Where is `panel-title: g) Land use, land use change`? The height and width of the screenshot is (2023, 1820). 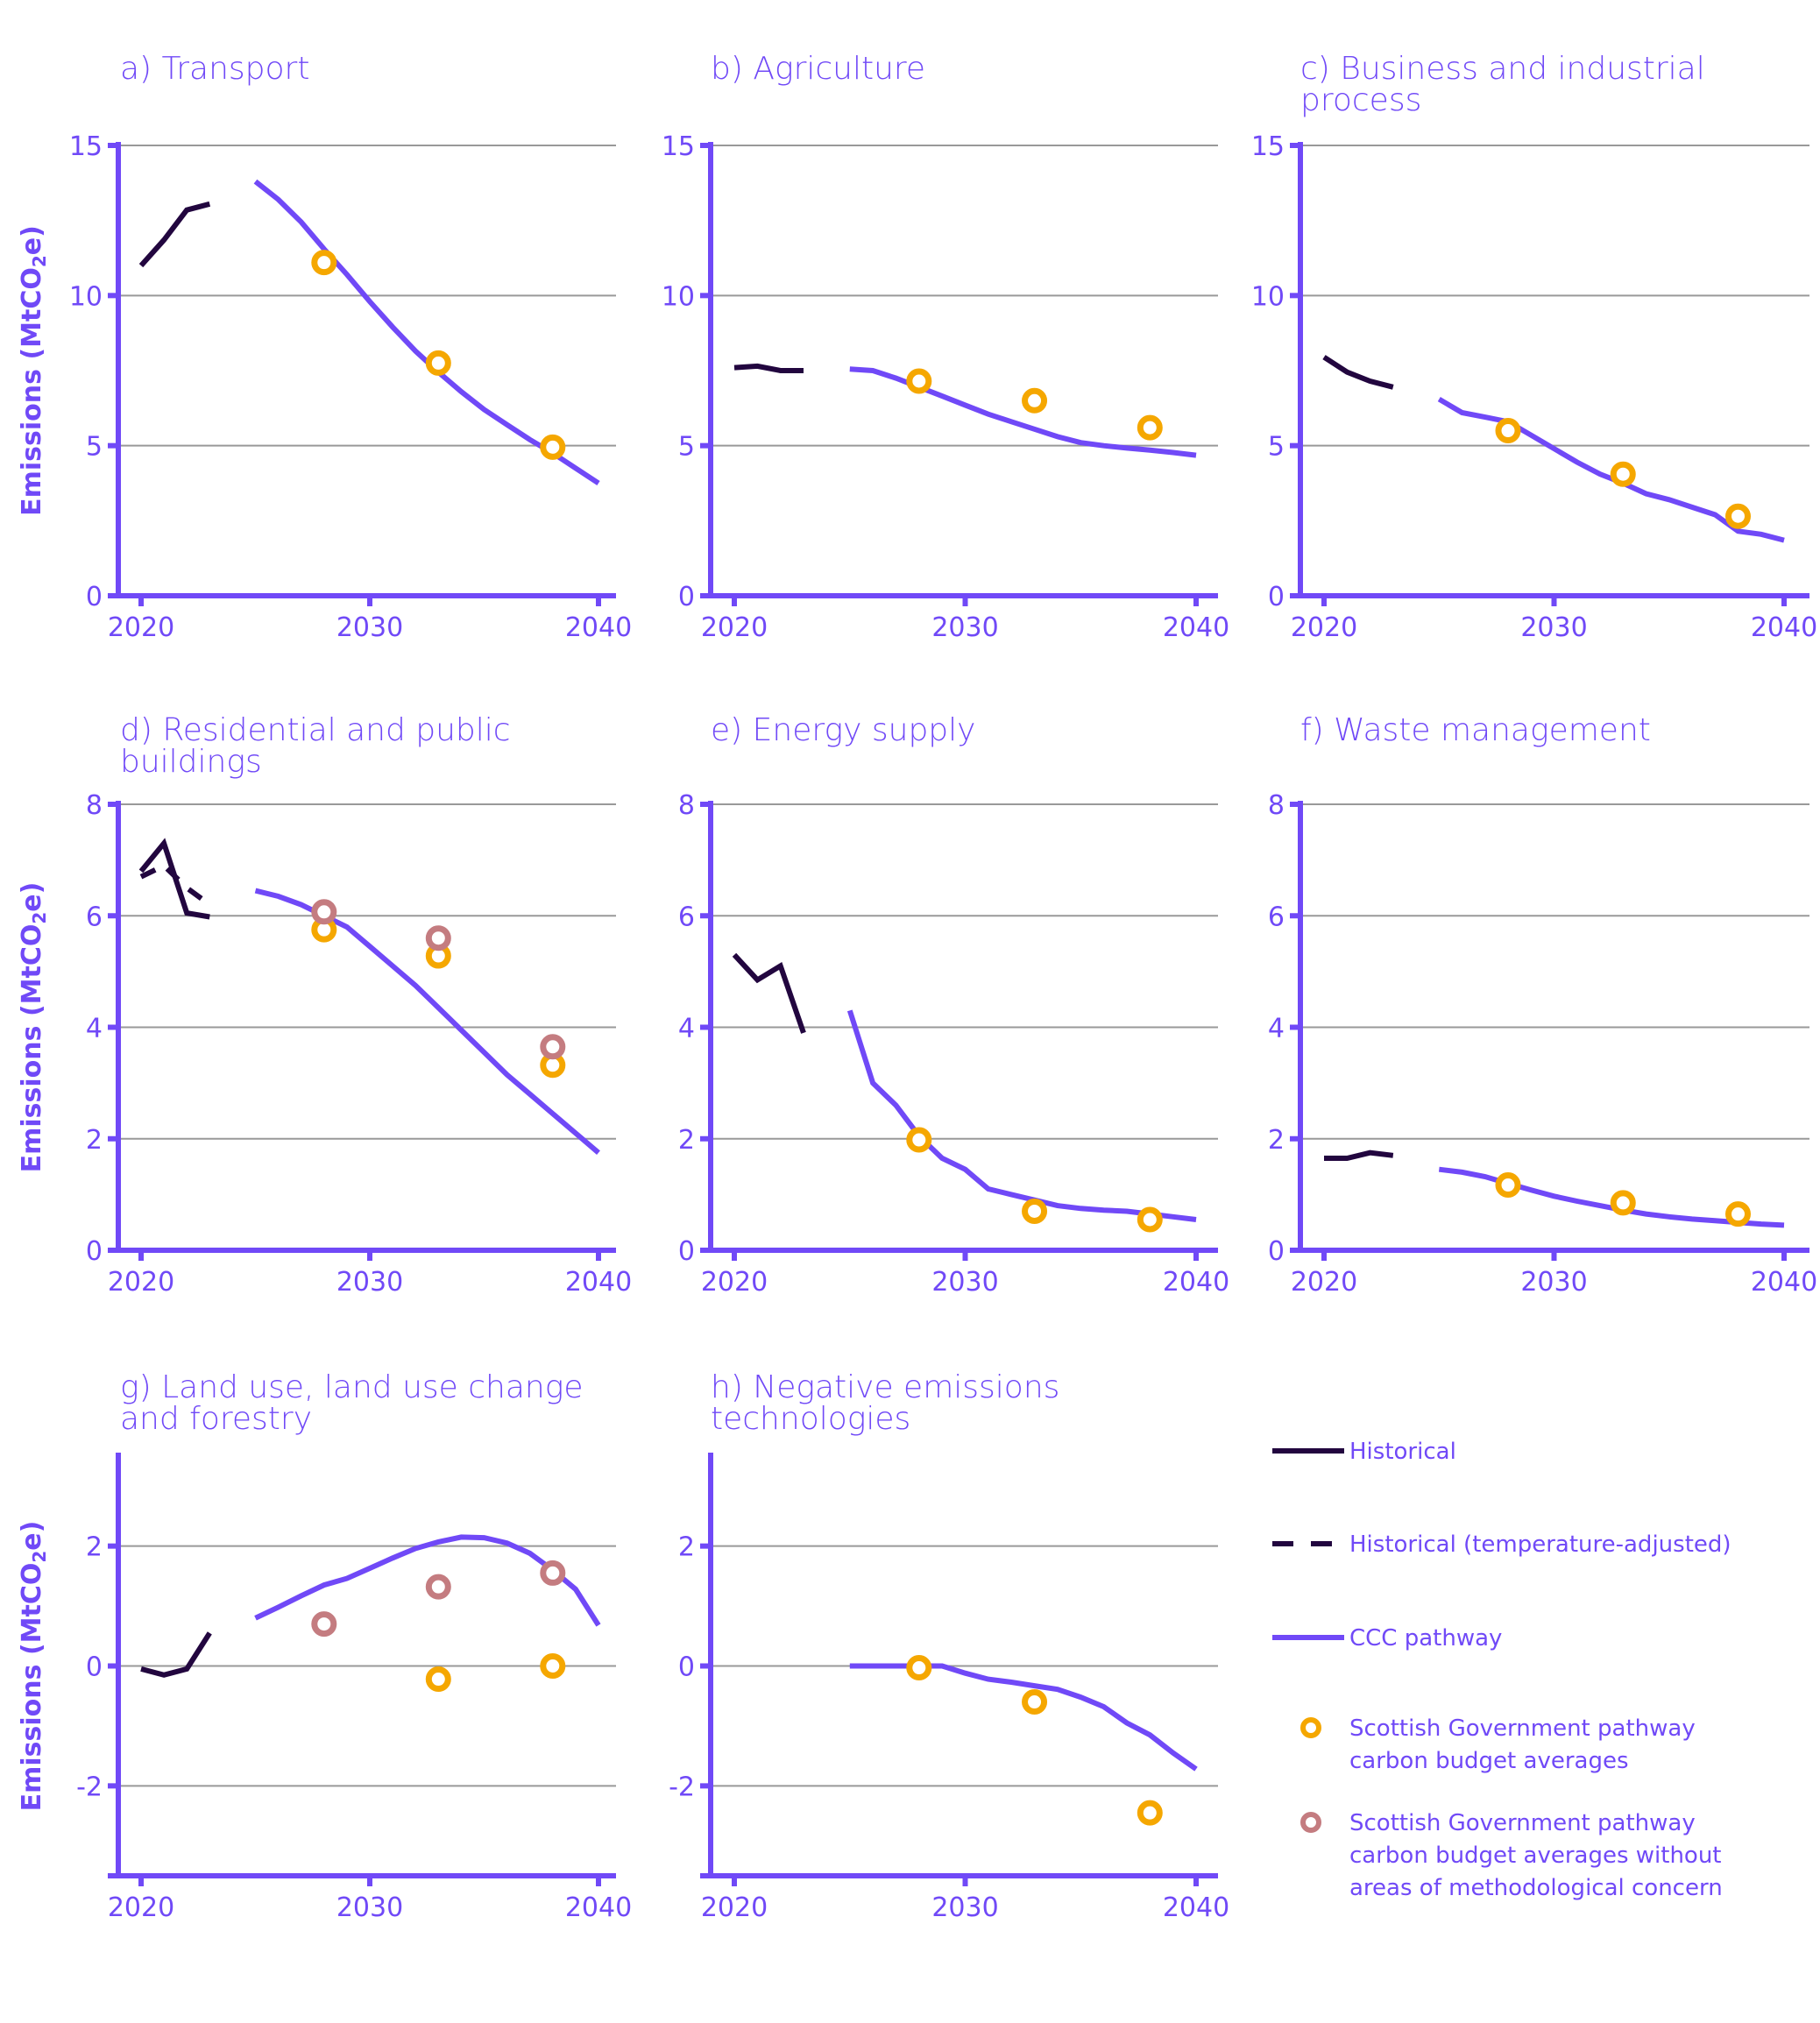
panel-title: g) Land use, land use change is located at coordinates (352, 1387).